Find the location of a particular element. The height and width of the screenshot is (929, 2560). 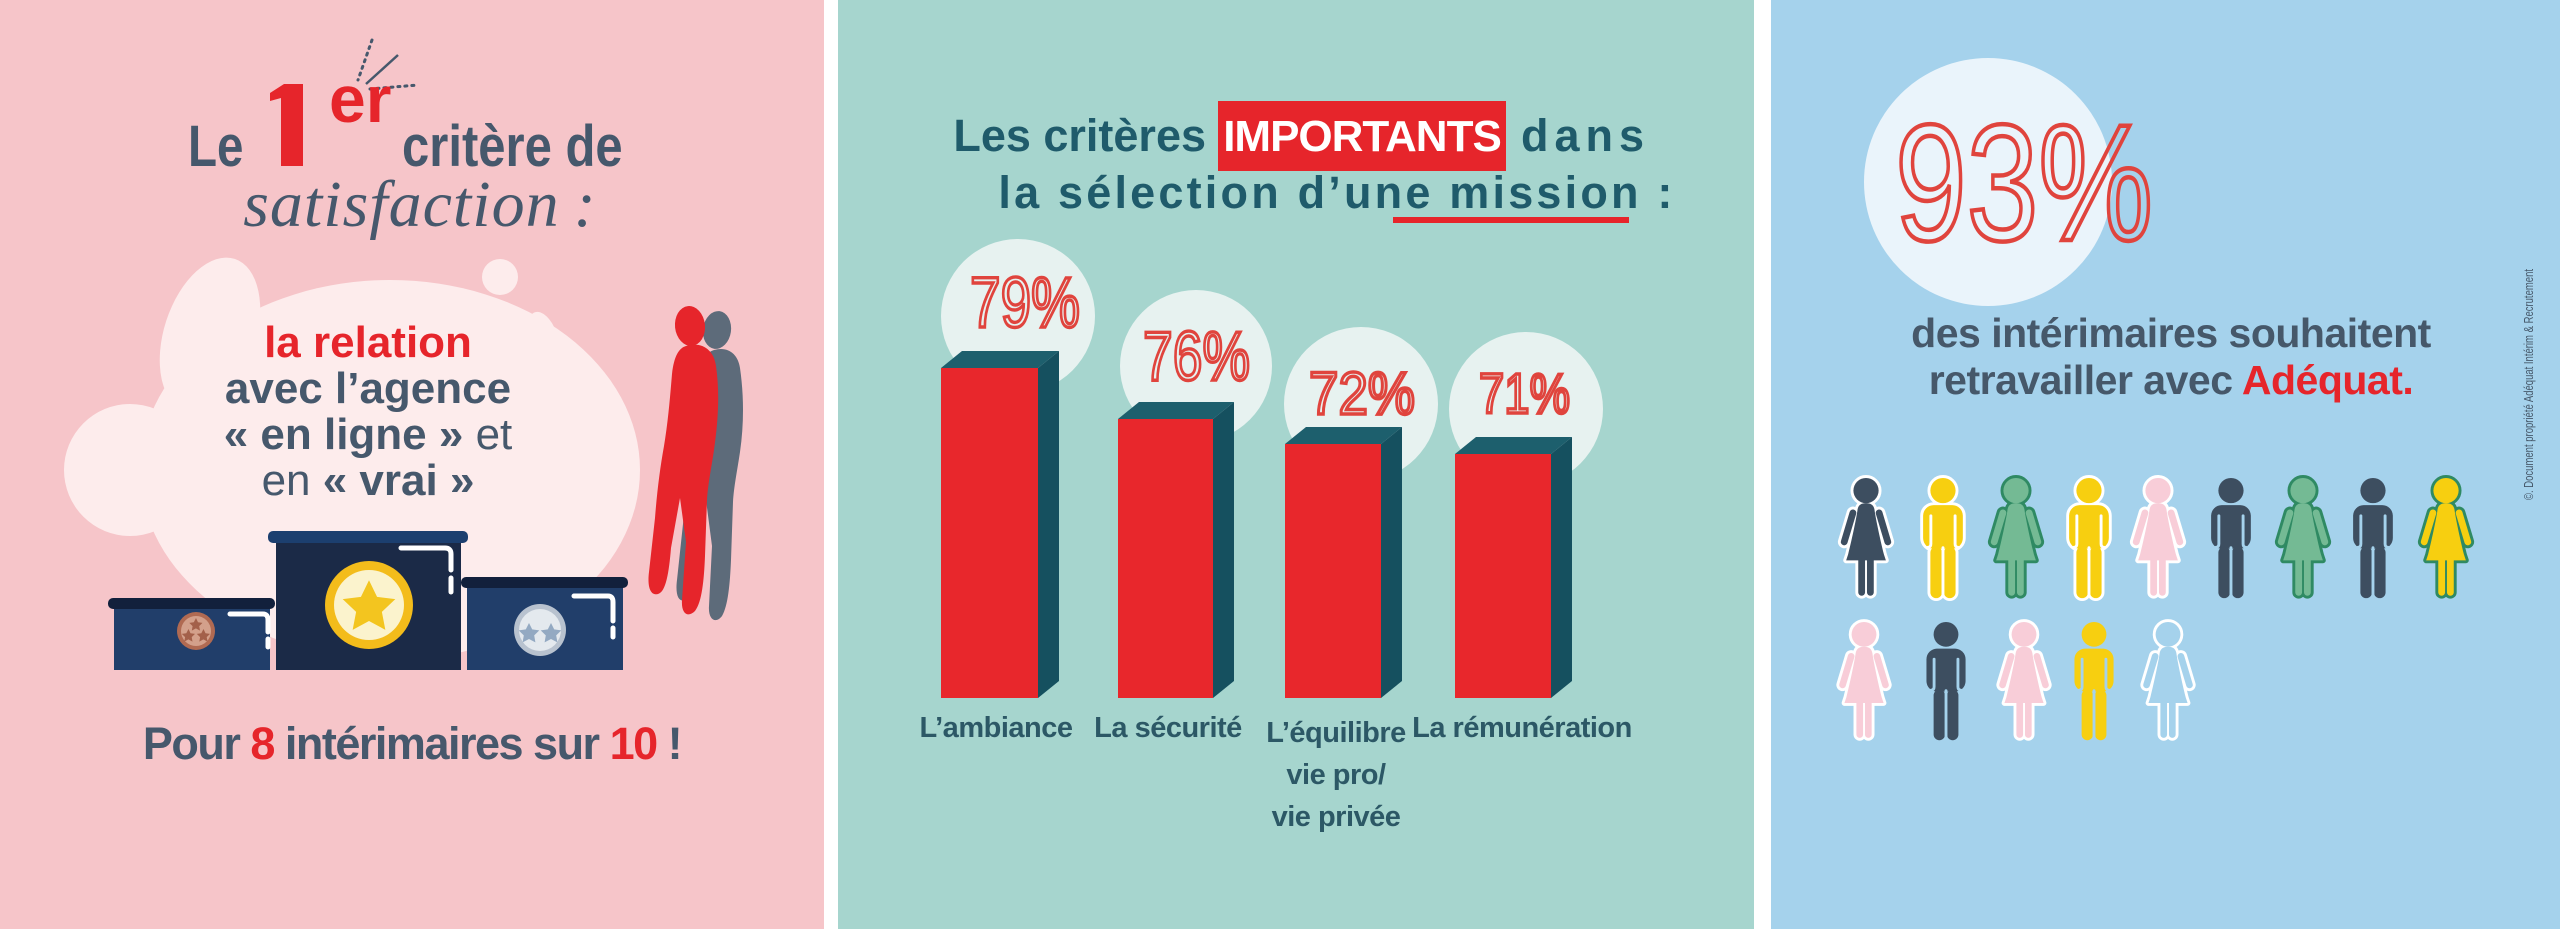

svg-text: 76% is located at coordinates (1196, 356).